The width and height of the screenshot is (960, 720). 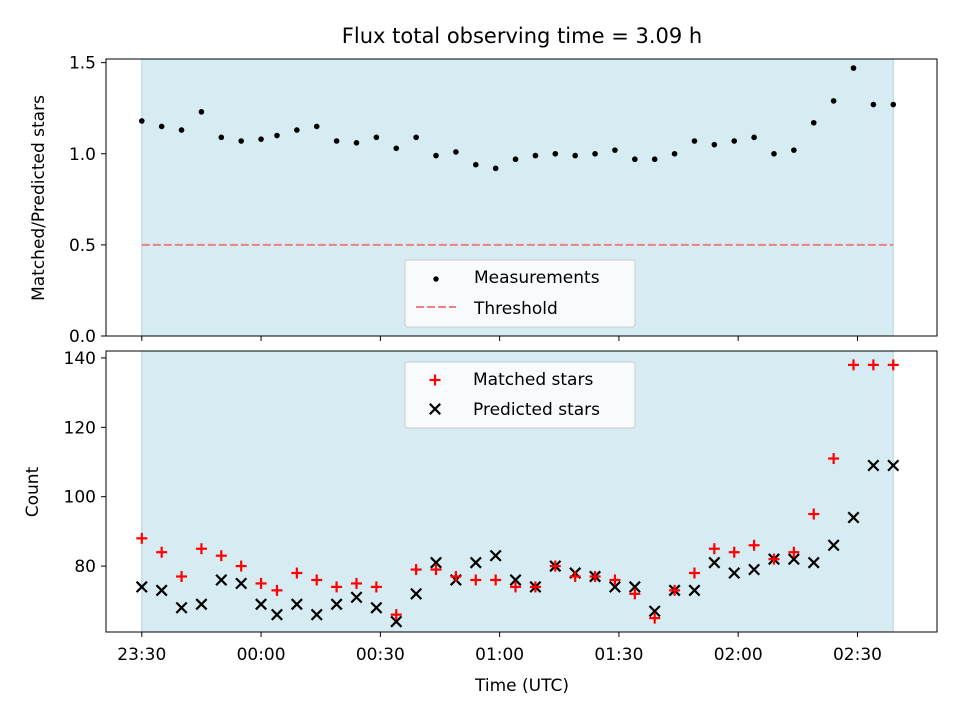 I want to click on y-tick-label: 120, so click(x=80, y=428).